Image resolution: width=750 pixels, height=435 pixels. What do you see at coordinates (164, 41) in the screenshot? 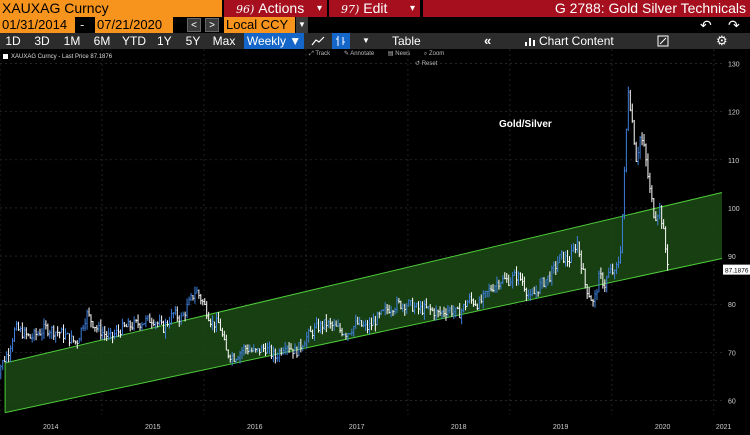
I see `period-button-1y: 1Y` at bounding box center [164, 41].